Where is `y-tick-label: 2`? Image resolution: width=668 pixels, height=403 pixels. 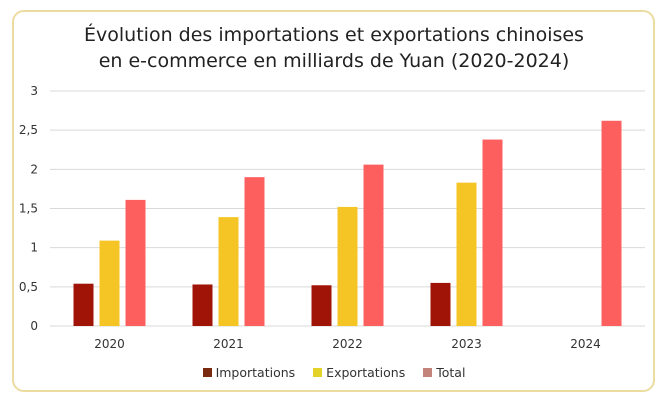 y-tick-label: 2 is located at coordinates (34, 169).